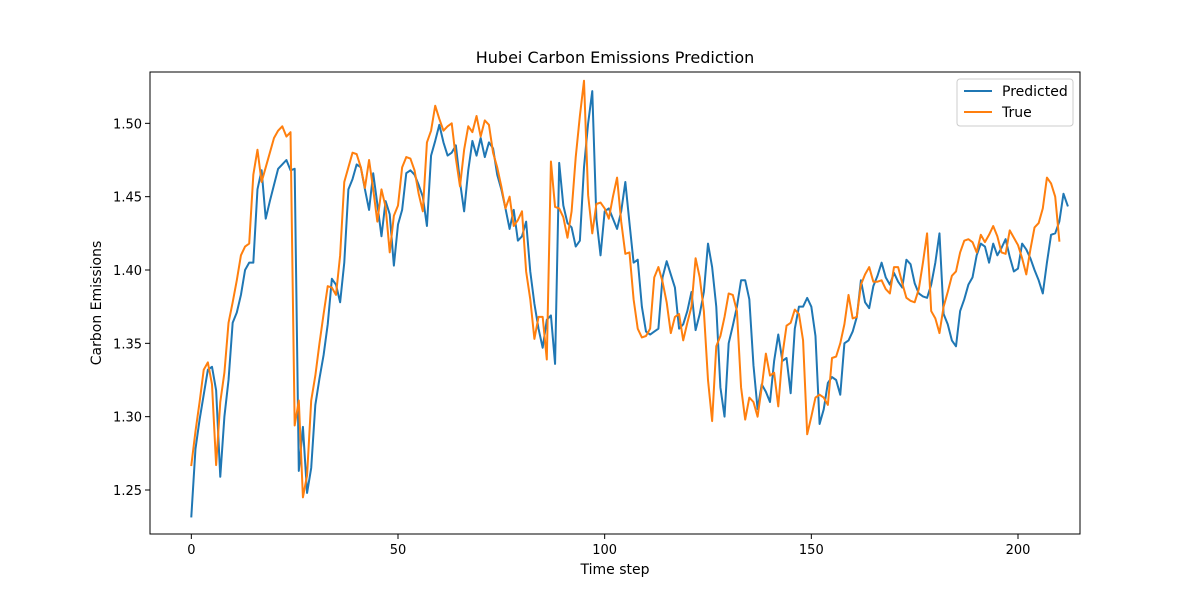 The image size is (1200, 600). What do you see at coordinates (604, 550) in the screenshot?
I see `x-tick-label: 100` at bounding box center [604, 550].